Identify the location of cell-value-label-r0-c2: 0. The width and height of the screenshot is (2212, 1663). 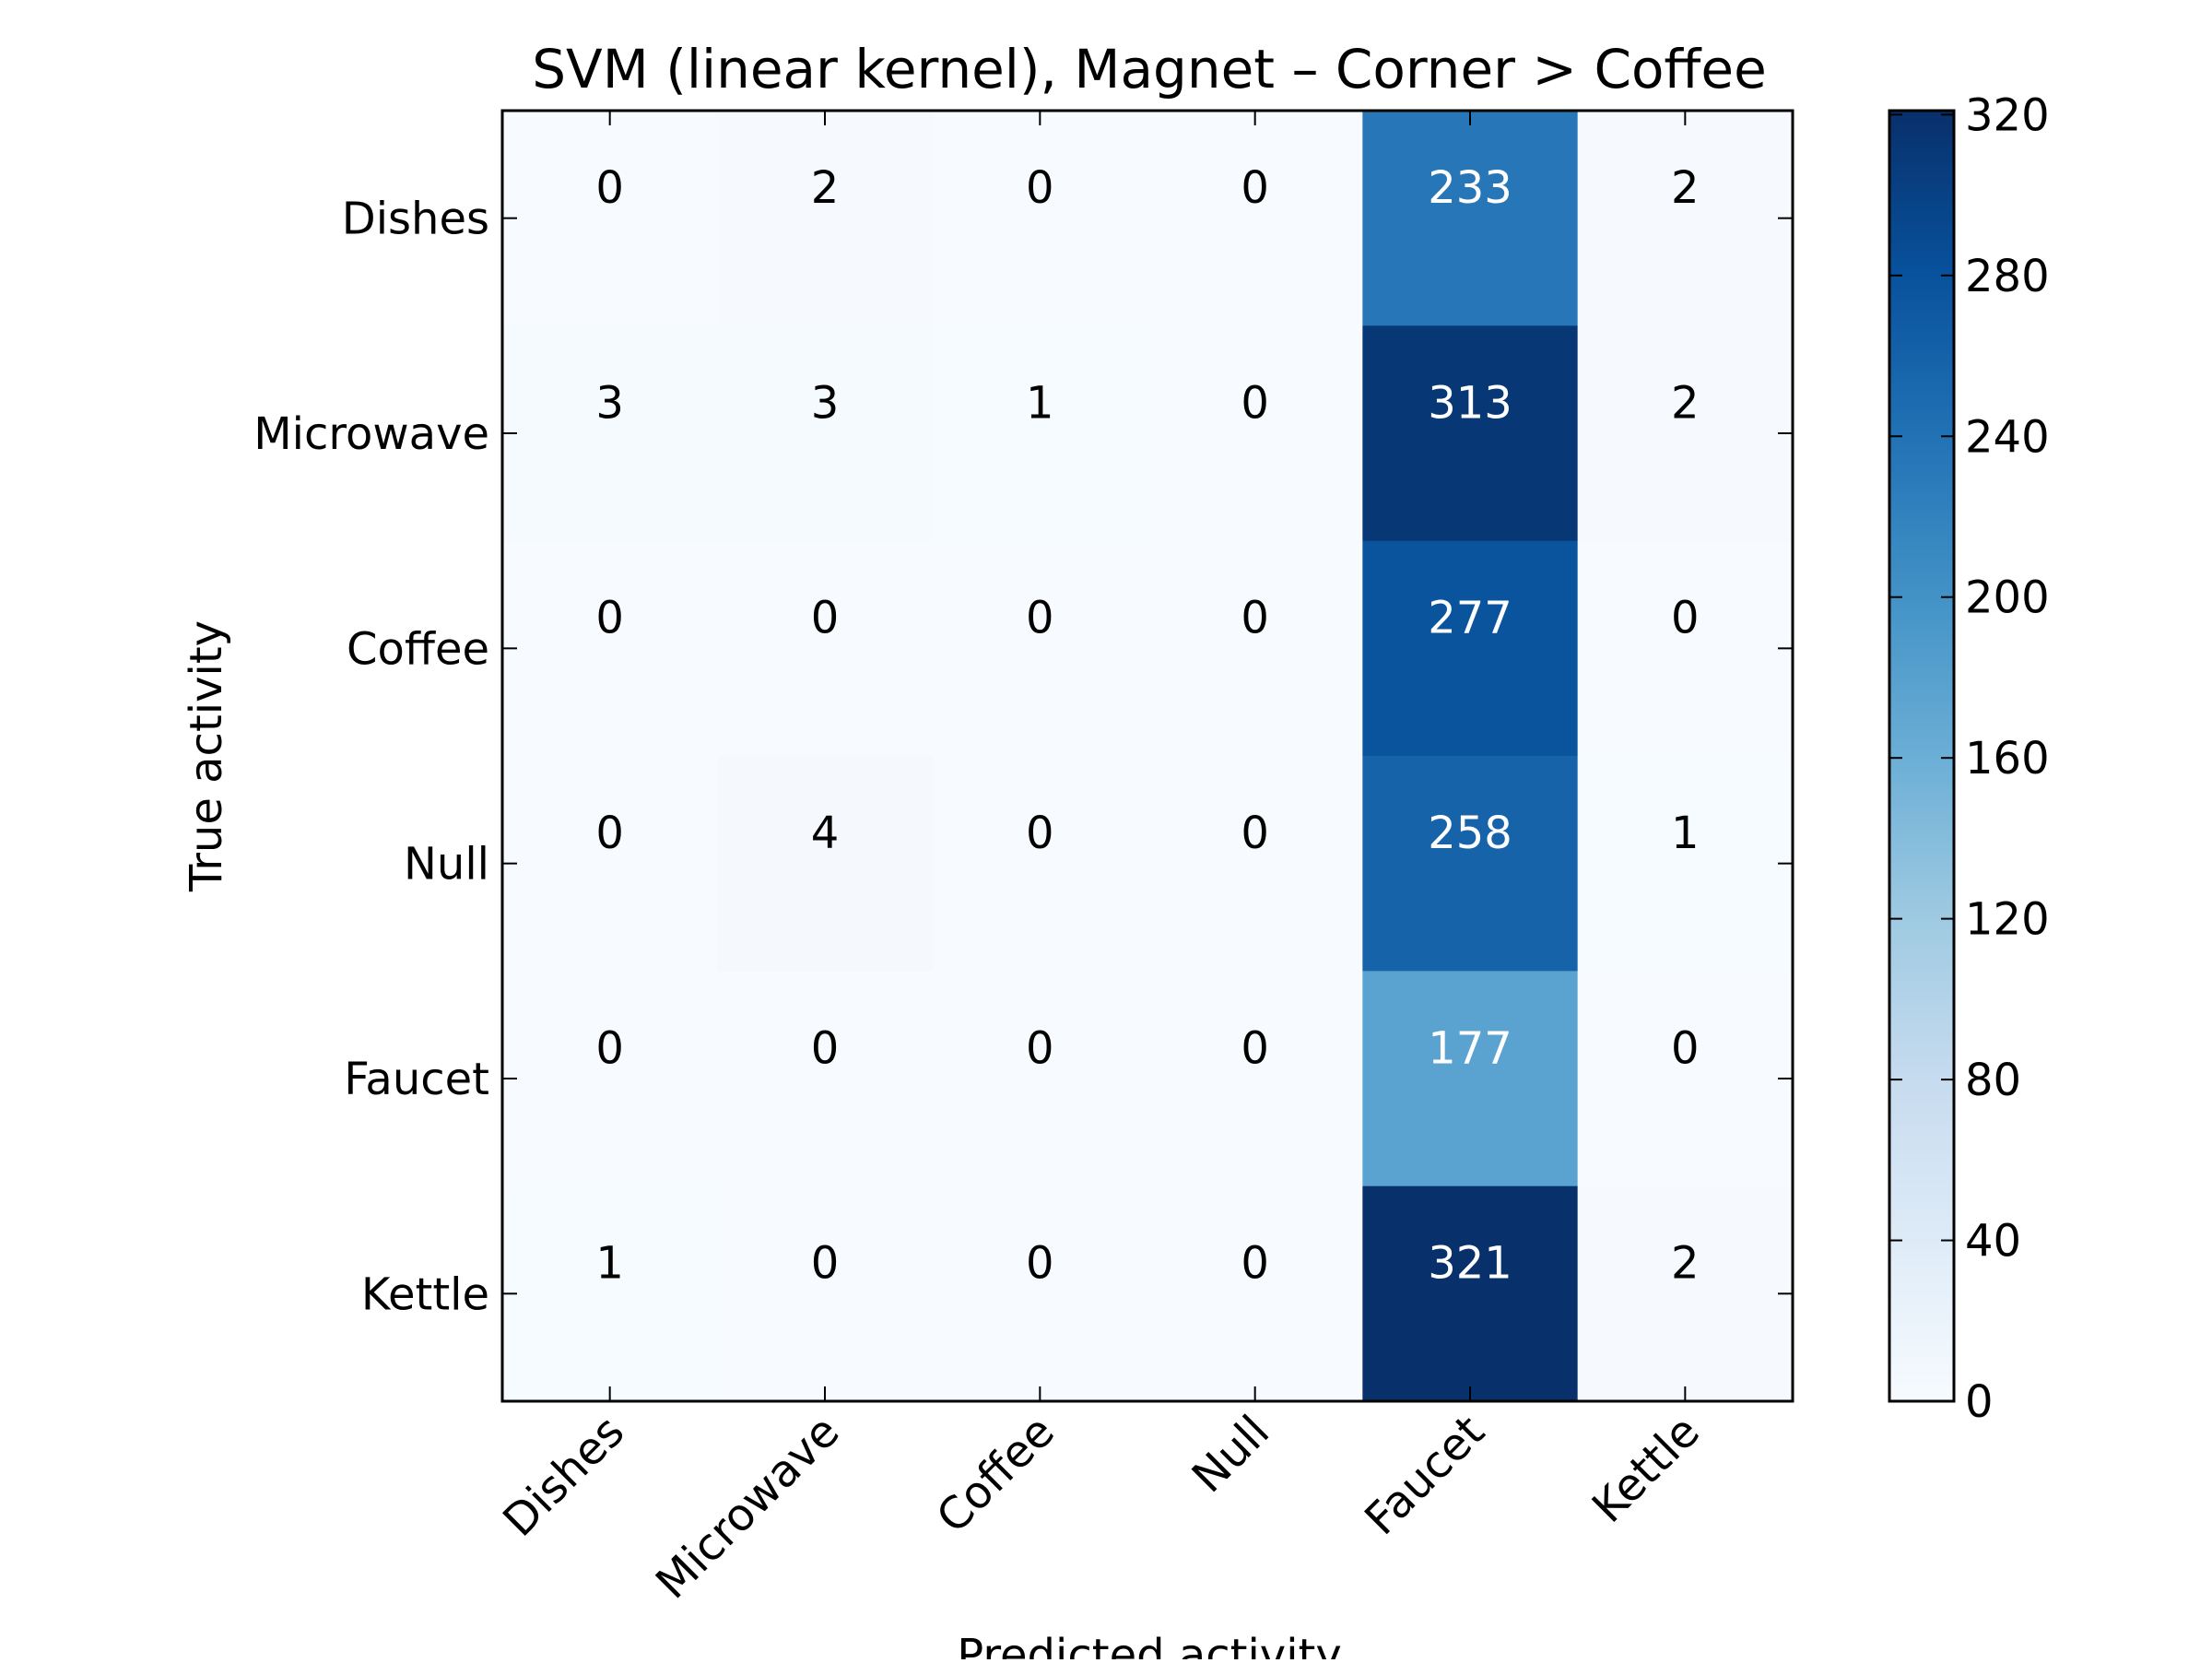
(1040, 188).